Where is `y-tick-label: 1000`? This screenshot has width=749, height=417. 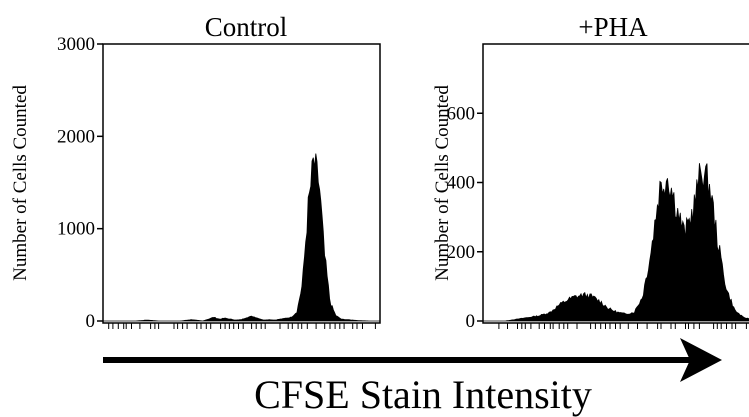 y-tick-label: 1000 is located at coordinates (76, 229).